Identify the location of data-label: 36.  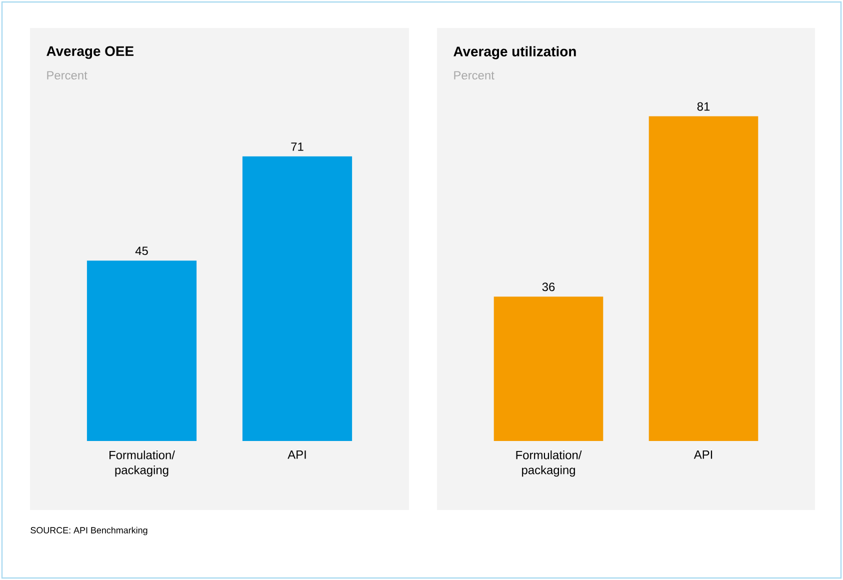
(548, 287).